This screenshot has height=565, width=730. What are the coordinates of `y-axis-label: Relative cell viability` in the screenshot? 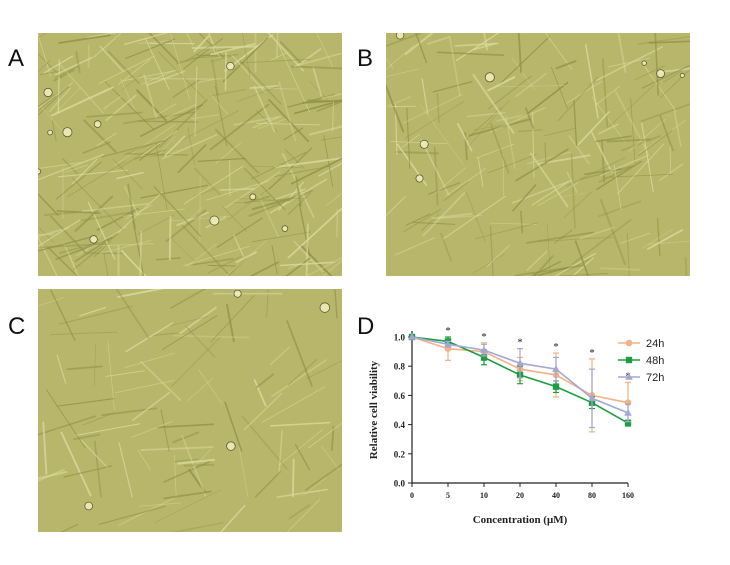 It's located at (374, 409).